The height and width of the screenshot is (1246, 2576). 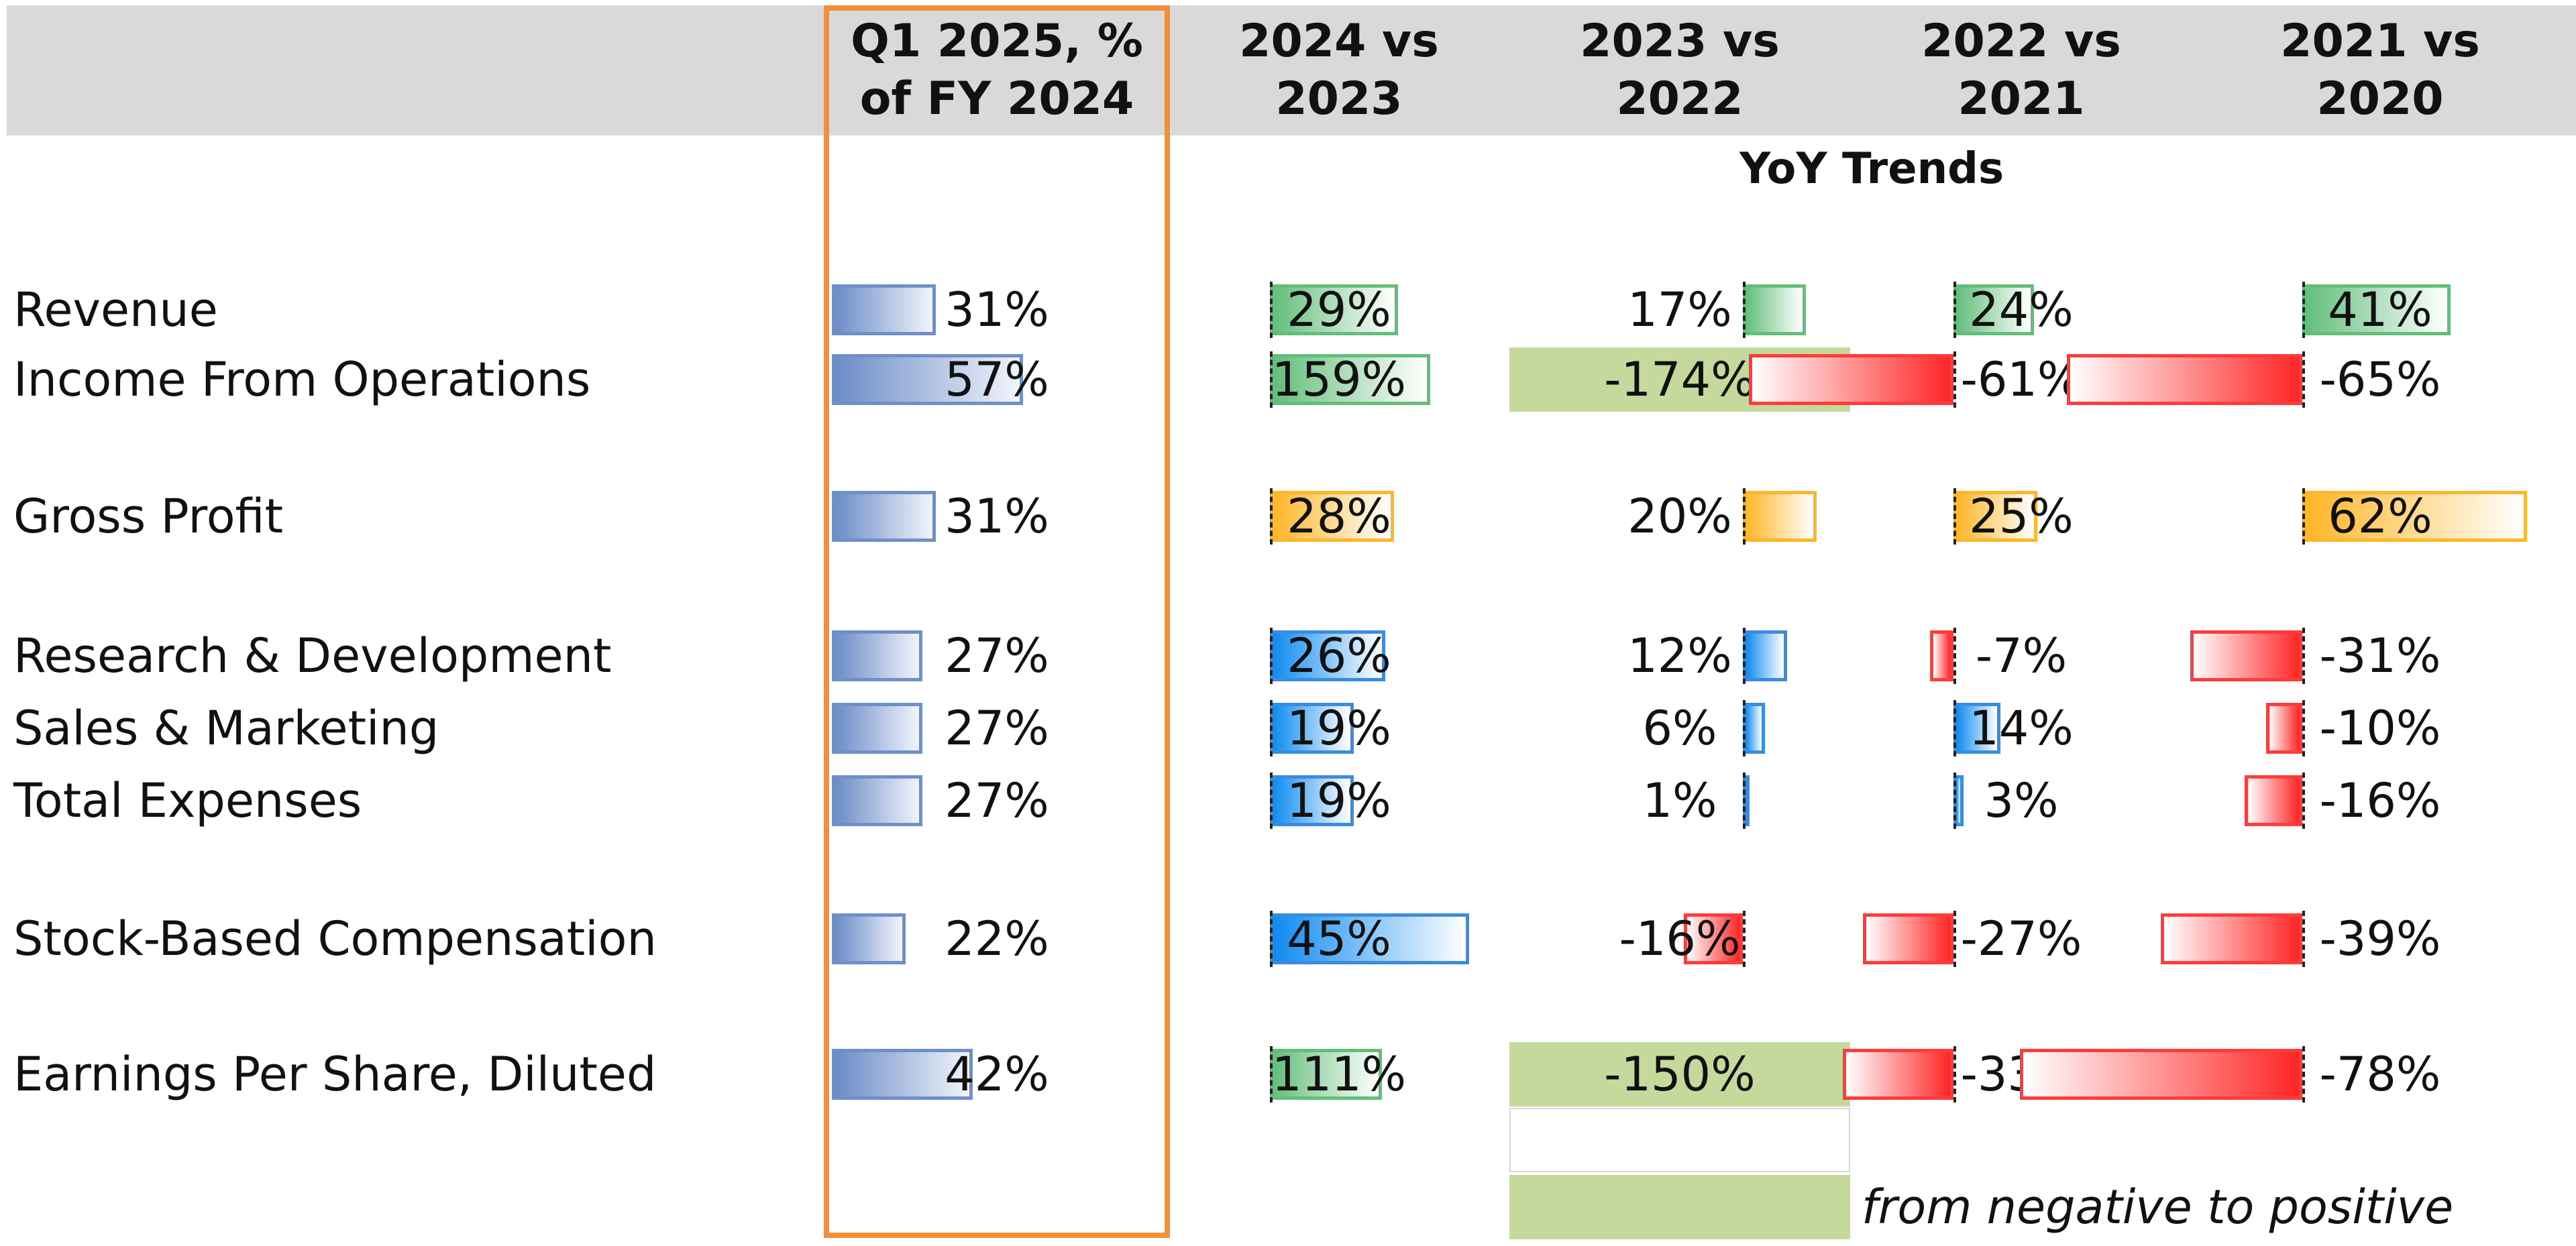 I want to click on axis-y22-total-expenses, so click(x=1954, y=801).